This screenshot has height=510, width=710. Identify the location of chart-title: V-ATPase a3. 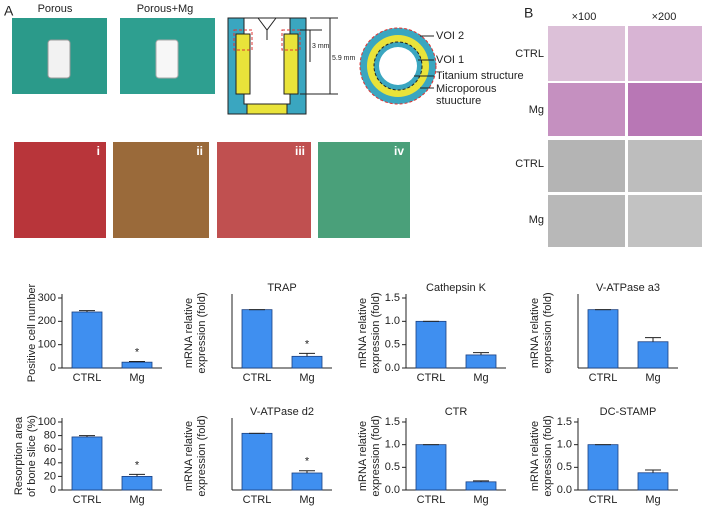
(628, 288).